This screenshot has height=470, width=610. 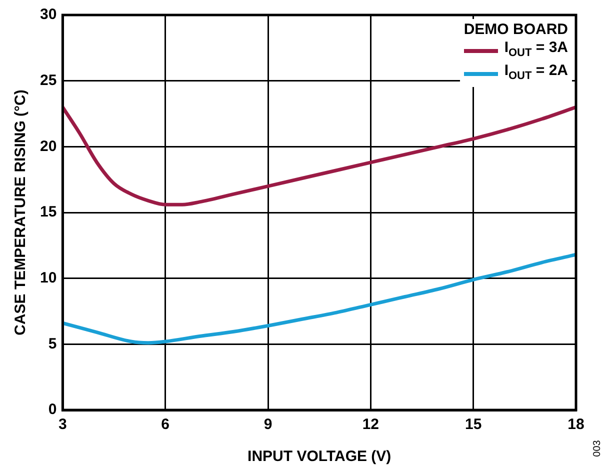 I want to click on y-axis-title: CASE TEMPERATURE RISING (°C), so click(x=21, y=213).